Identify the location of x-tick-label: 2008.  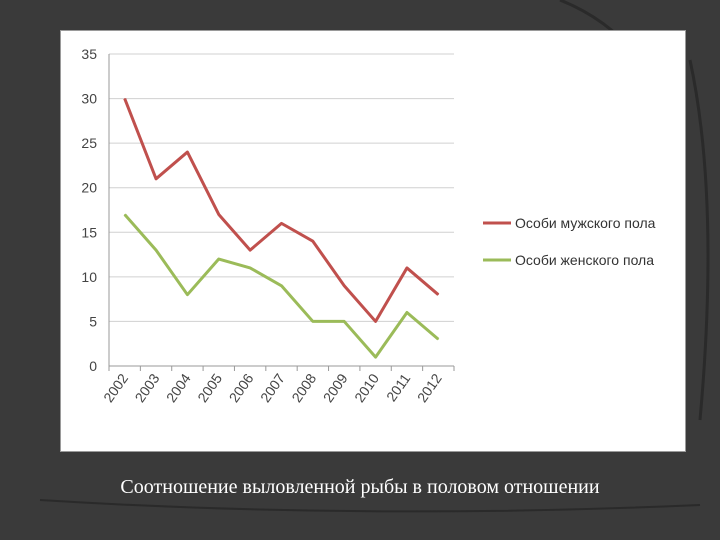
(303, 387).